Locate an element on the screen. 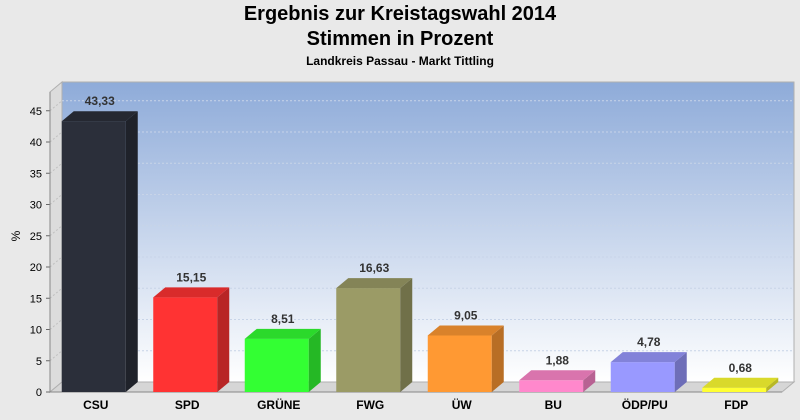  y-tick-label: 10 is located at coordinates (36, 331).